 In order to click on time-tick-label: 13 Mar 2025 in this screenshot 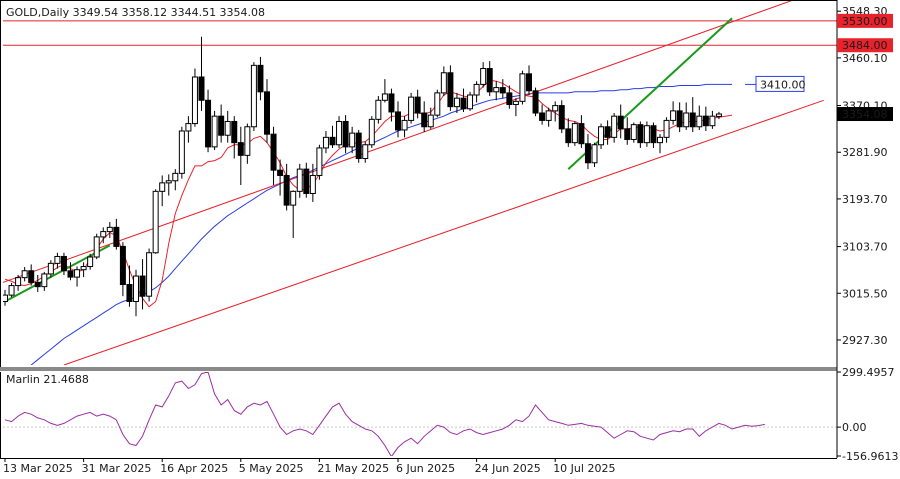, I will do `click(38, 468)`.